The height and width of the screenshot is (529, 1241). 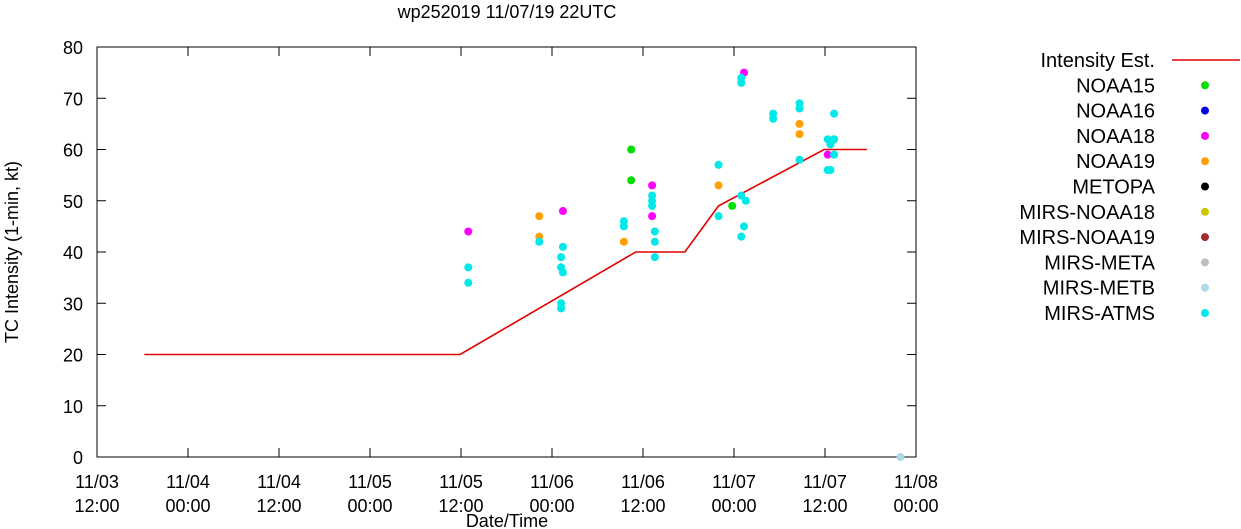 I want to click on y-tick-label: 60, so click(x=73, y=151).